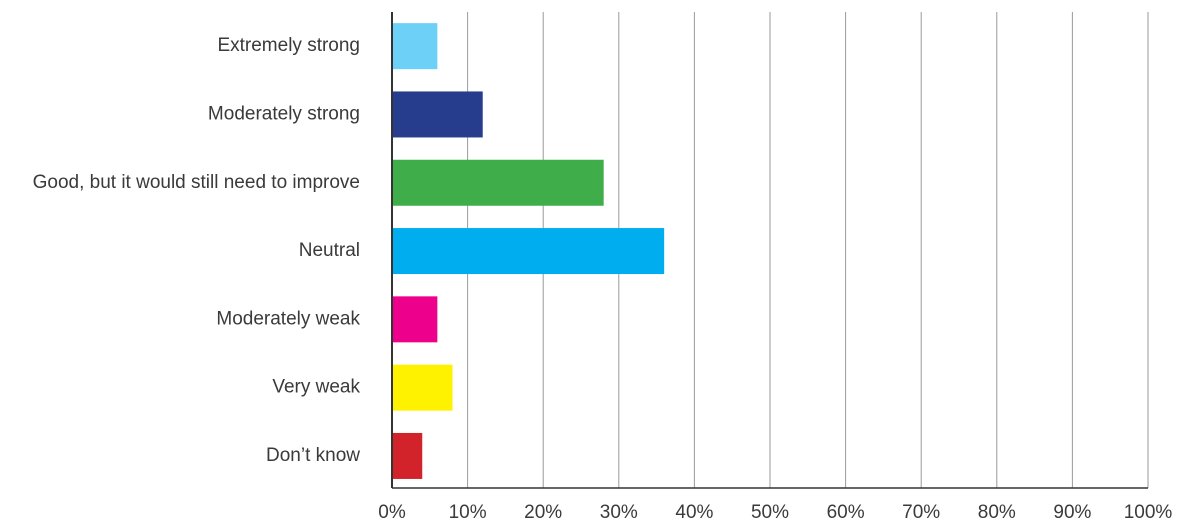 This screenshot has height=526, width=1177. What do you see at coordinates (392, 512) in the screenshot?
I see `x-tick-label-0: 0%` at bounding box center [392, 512].